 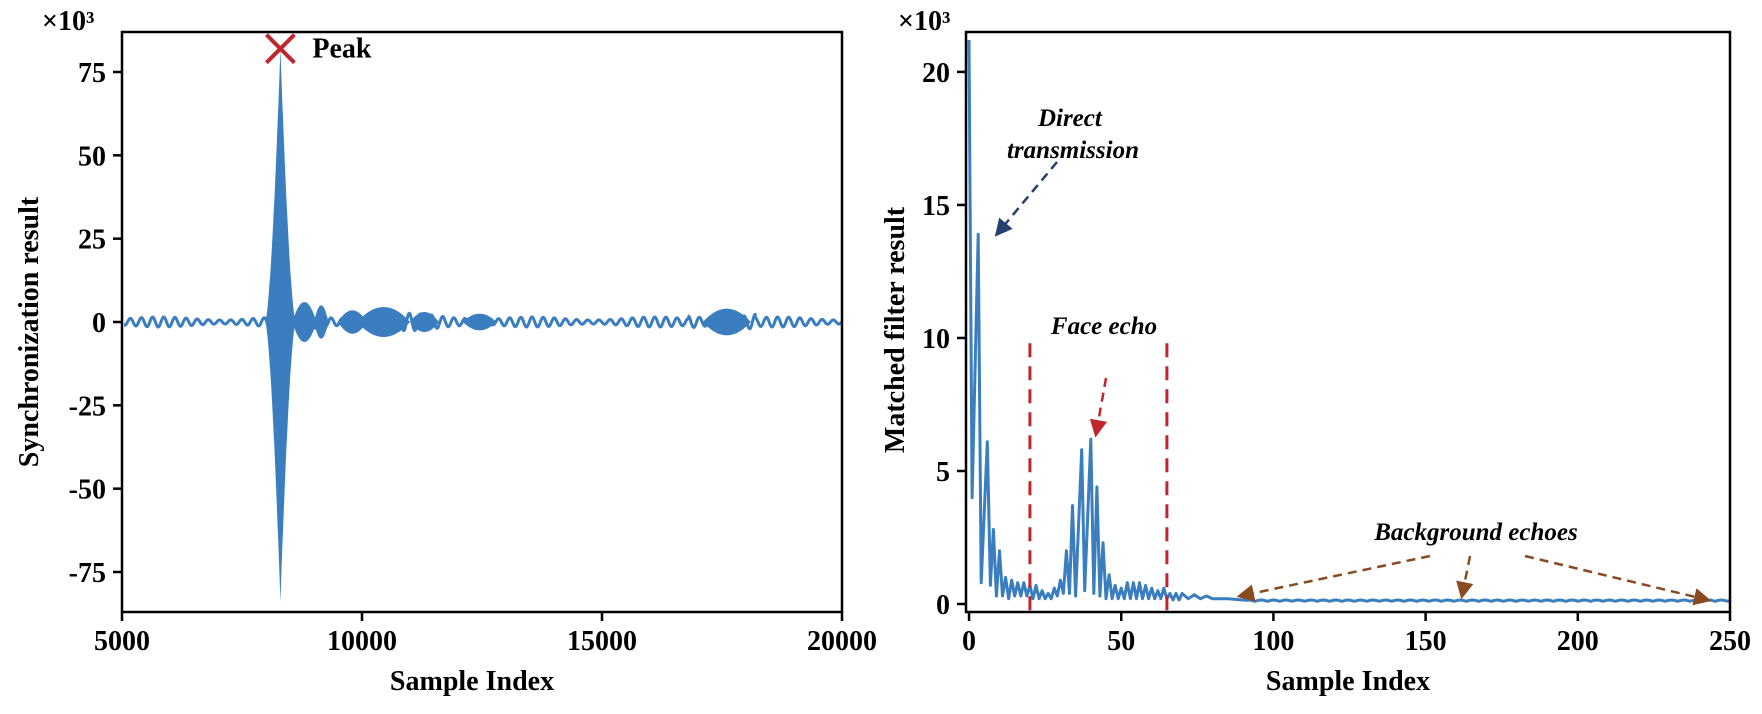 What do you see at coordinates (92, 156) in the screenshot?
I see `y-tick-label: 50` at bounding box center [92, 156].